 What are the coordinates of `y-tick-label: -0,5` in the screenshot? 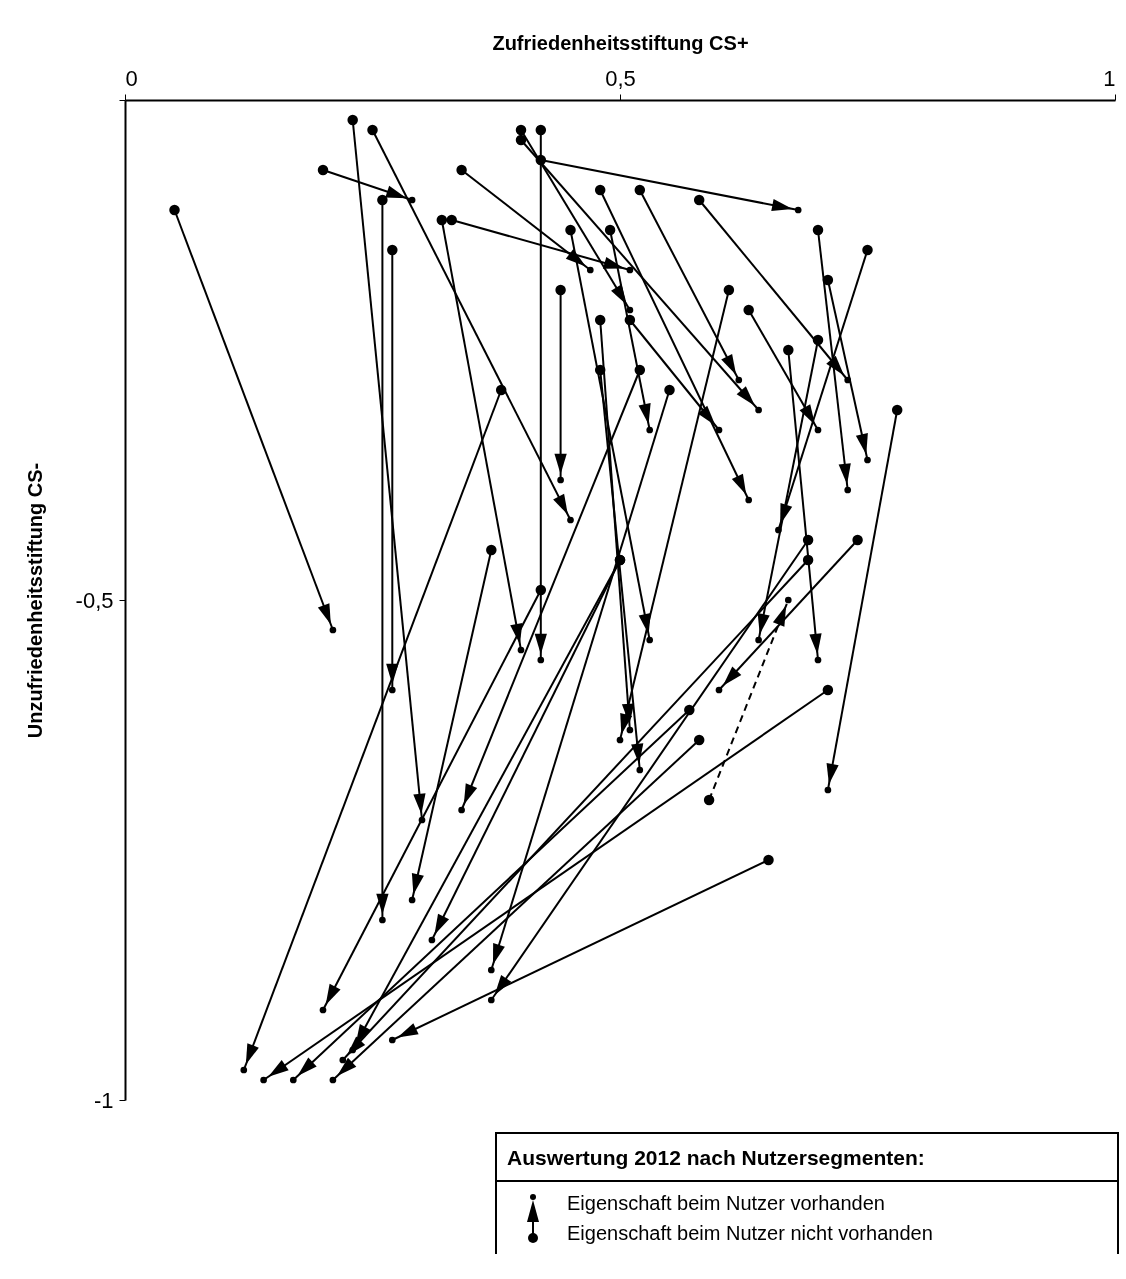 It's located at (94, 600).